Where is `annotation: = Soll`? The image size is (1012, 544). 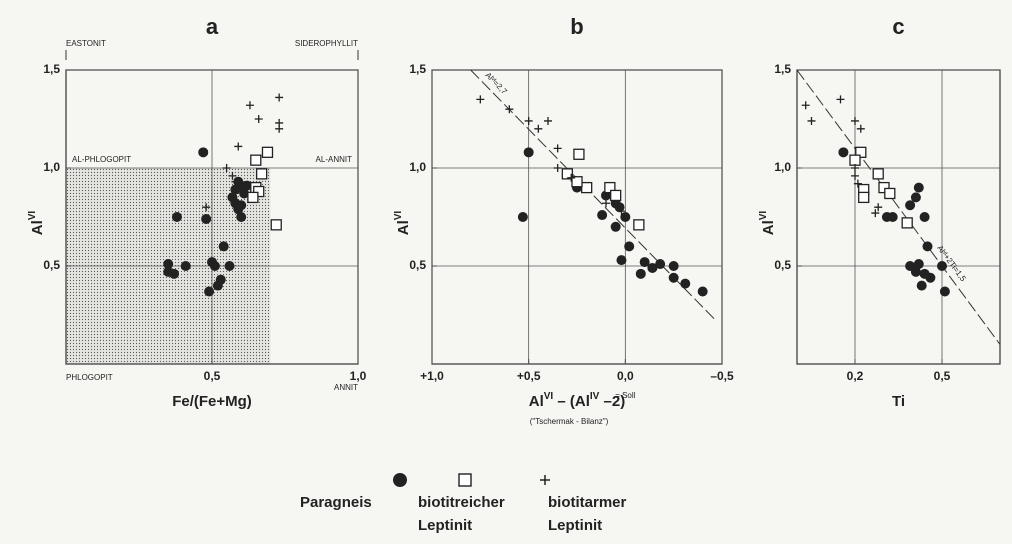 annotation: = Soll is located at coordinates (625, 395).